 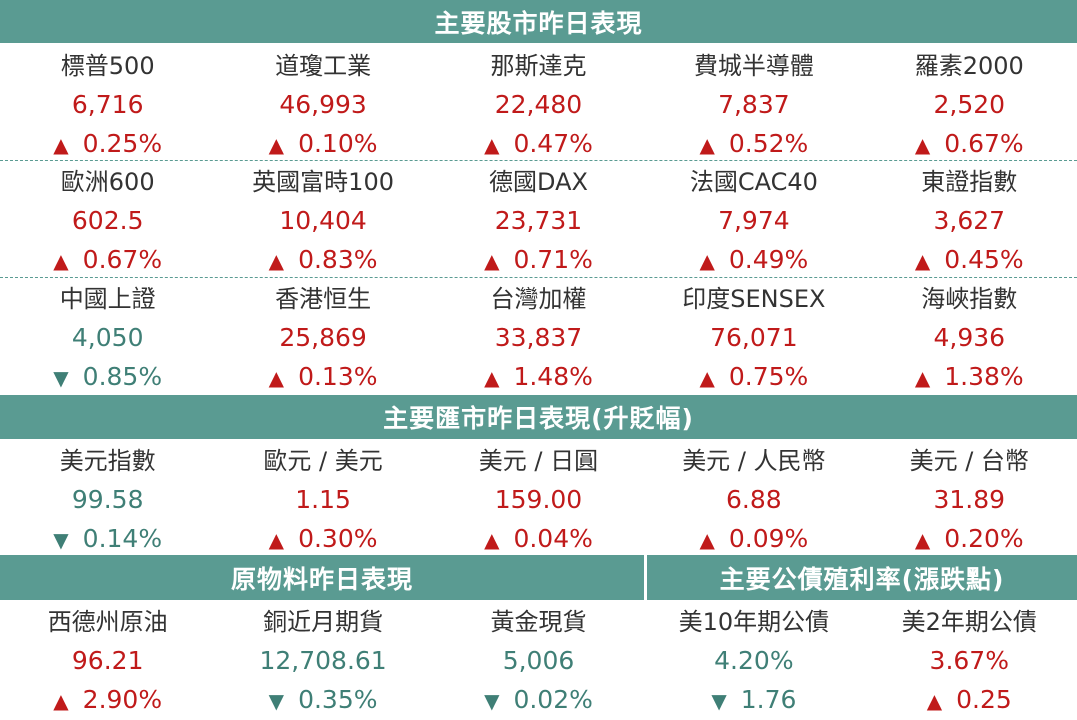 I want to click on stock-name: 那斯達克, so click(x=538, y=66).